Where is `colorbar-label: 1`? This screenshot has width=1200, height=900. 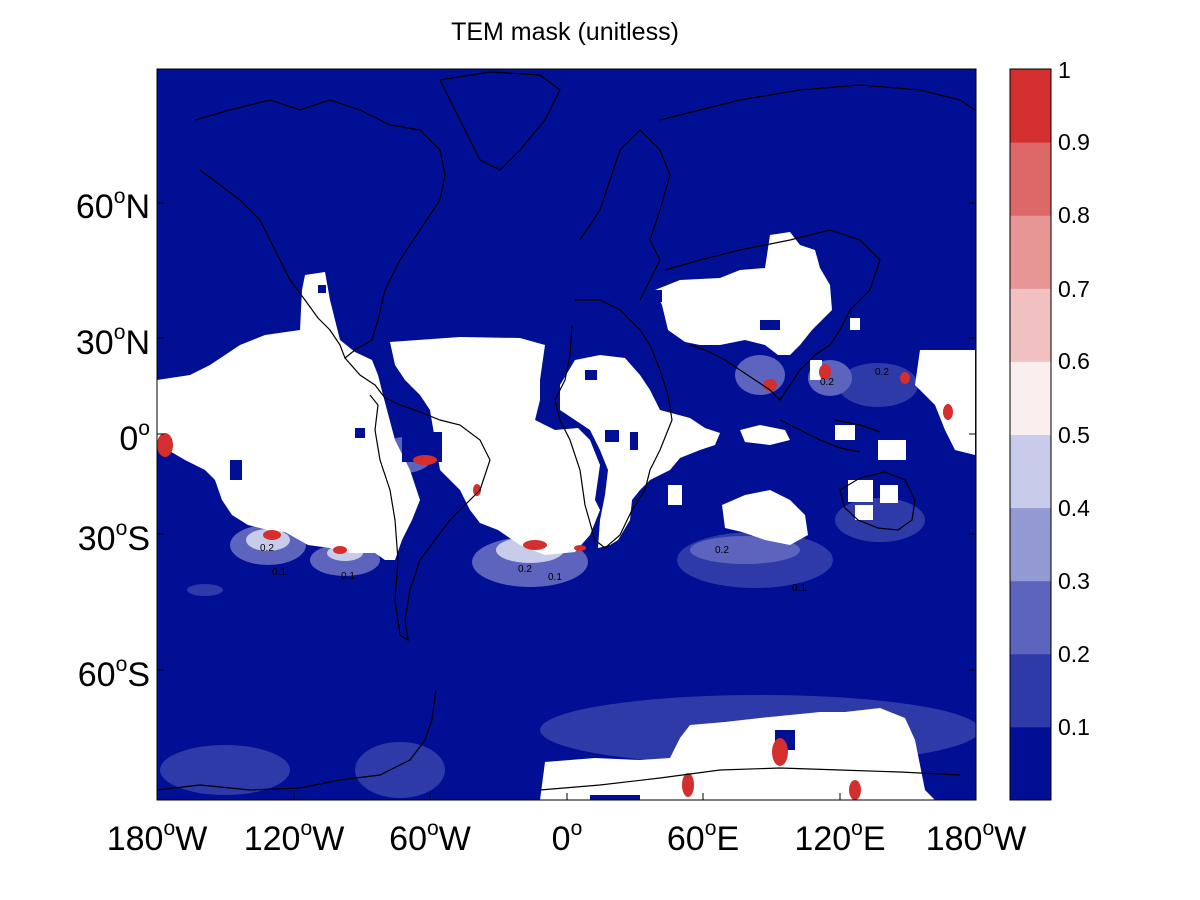
colorbar-label: 1 is located at coordinates (1064, 70).